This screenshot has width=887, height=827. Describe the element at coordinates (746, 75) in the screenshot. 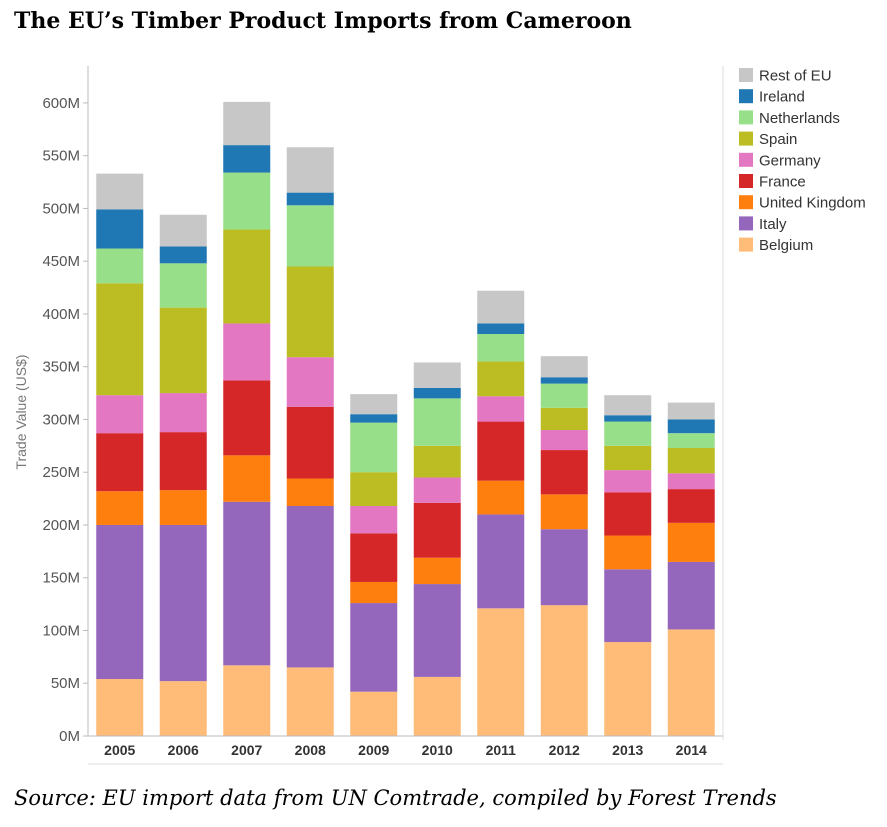

I see `legend-swatch-rest-of-eu` at that location.